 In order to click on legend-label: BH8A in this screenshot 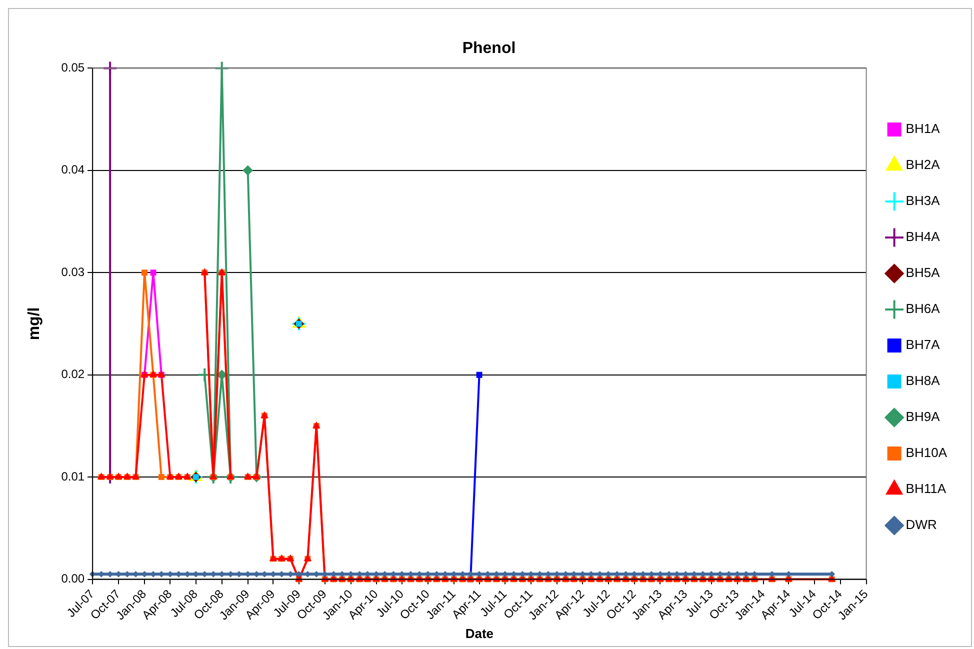, I will do `click(923, 380)`.